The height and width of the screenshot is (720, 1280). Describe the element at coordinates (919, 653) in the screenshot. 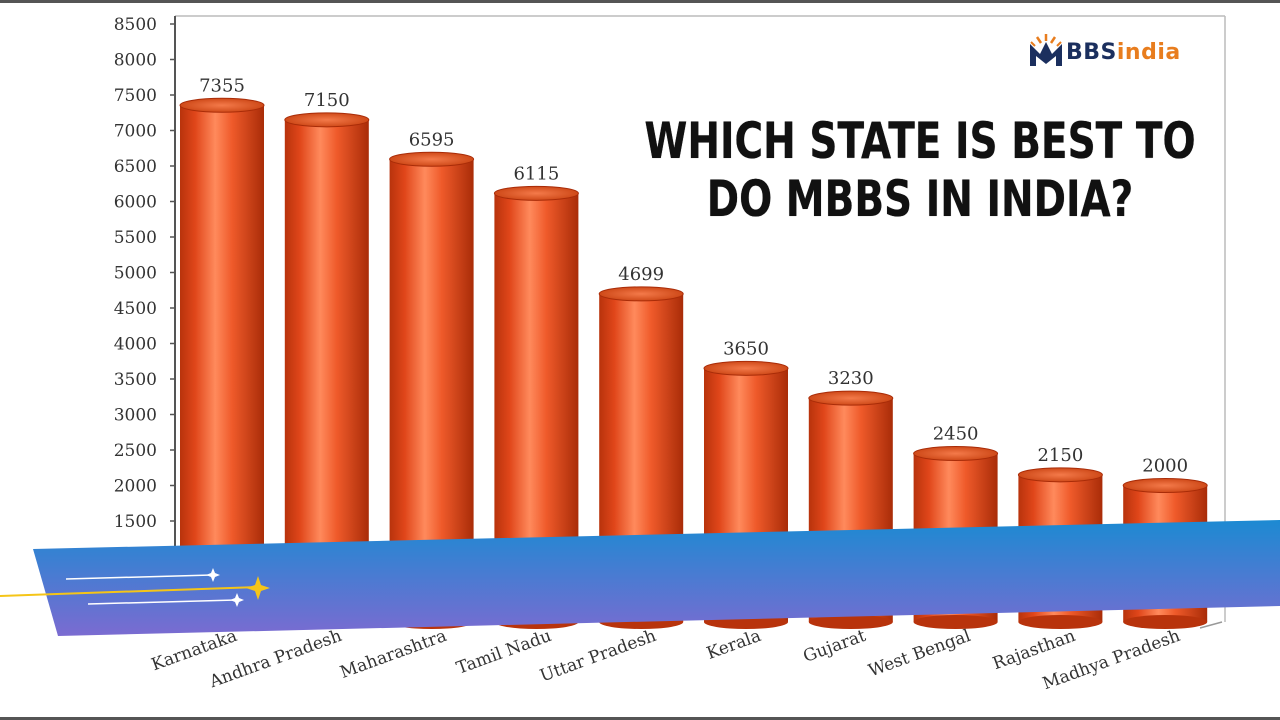

I see `x-category-label: West Bengal` at that location.